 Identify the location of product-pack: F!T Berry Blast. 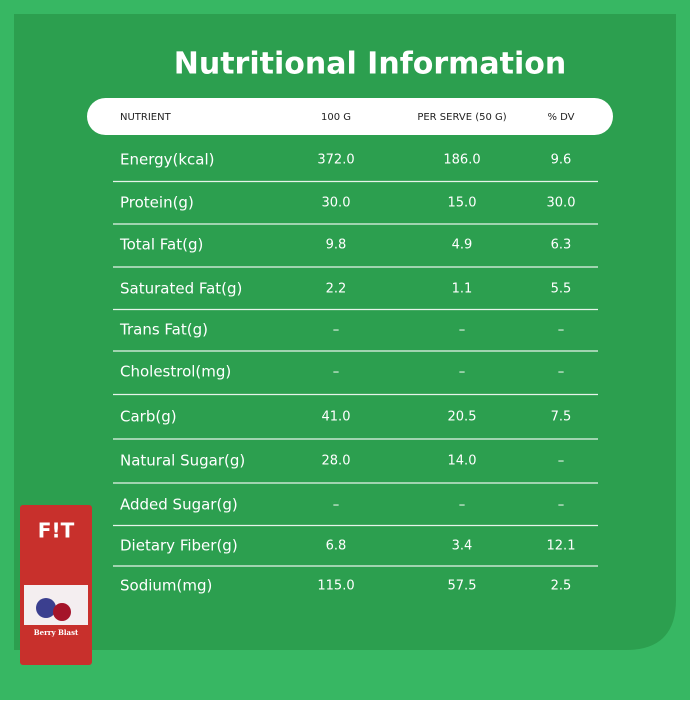
(56, 585).